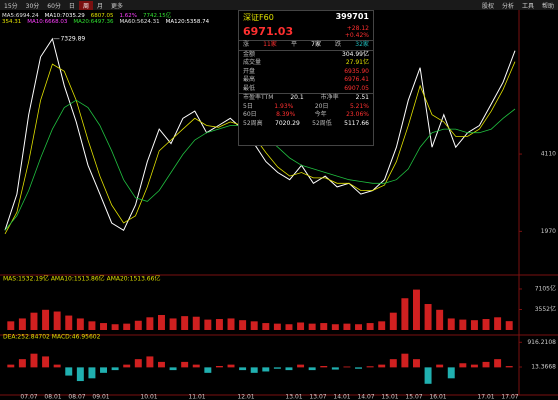 This screenshot has height=400, width=558. What do you see at coordinates (85, 5) in the screenshot?
I see `period-tab: 周` at bounding box center [85, 5].